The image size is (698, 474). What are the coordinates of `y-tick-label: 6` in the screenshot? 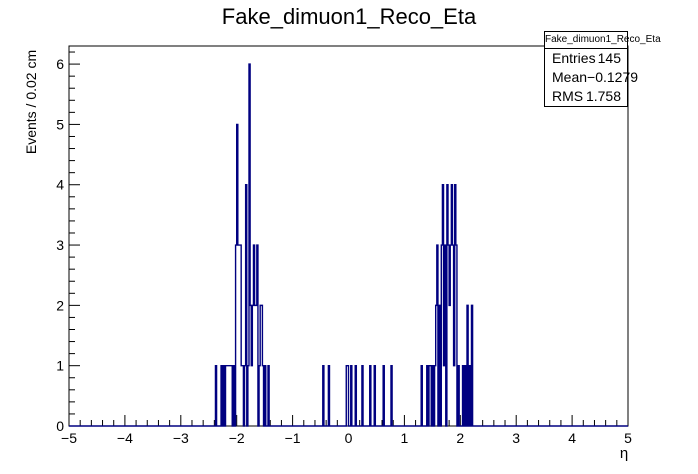 It's located at (60, 64).